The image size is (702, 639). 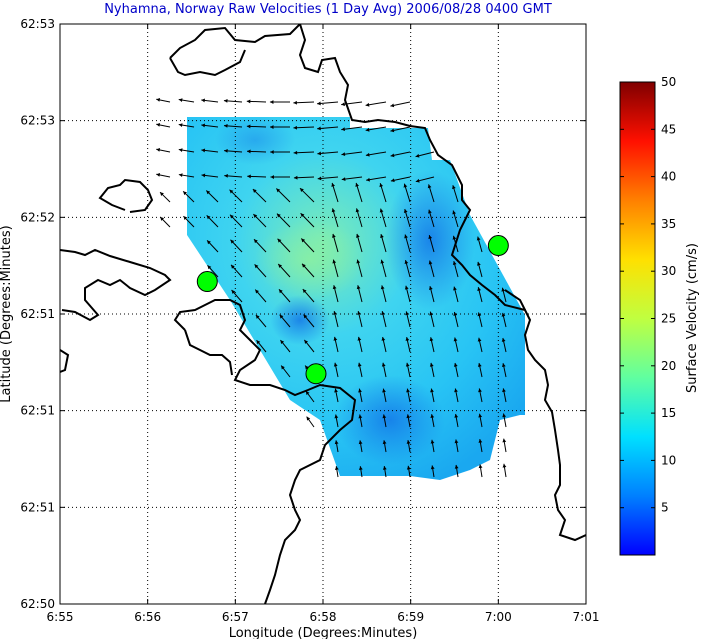 What do you see at coordinates (37, 217) in the screenshot?
I see `y-tick-label: 62:52` at bounding box center [37, 217].